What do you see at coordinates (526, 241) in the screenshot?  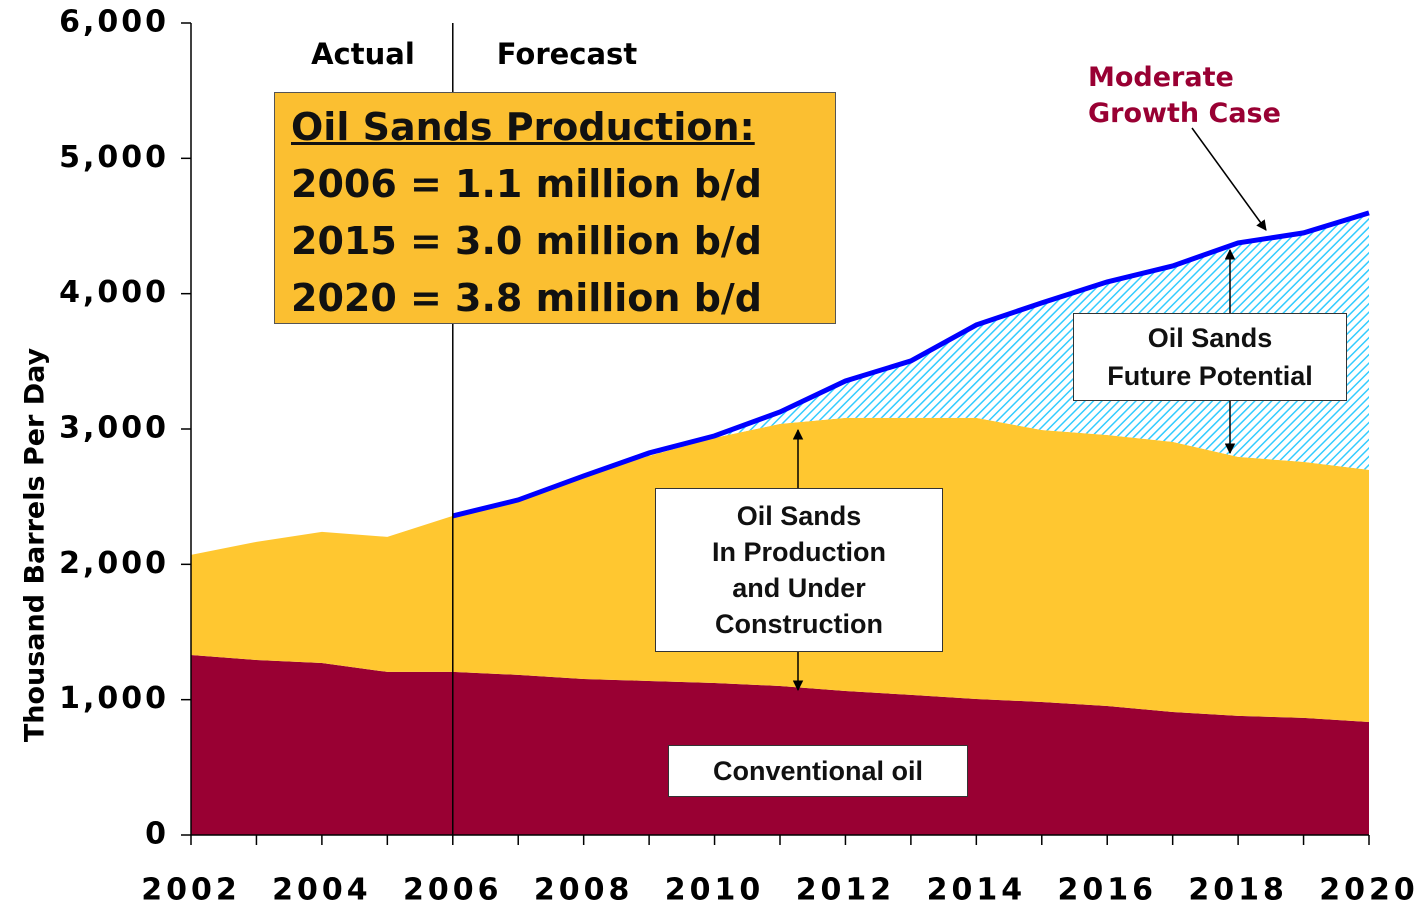 I see `info-line: 2015 = 3.0 million b/d` at bounding box center [526, 241].